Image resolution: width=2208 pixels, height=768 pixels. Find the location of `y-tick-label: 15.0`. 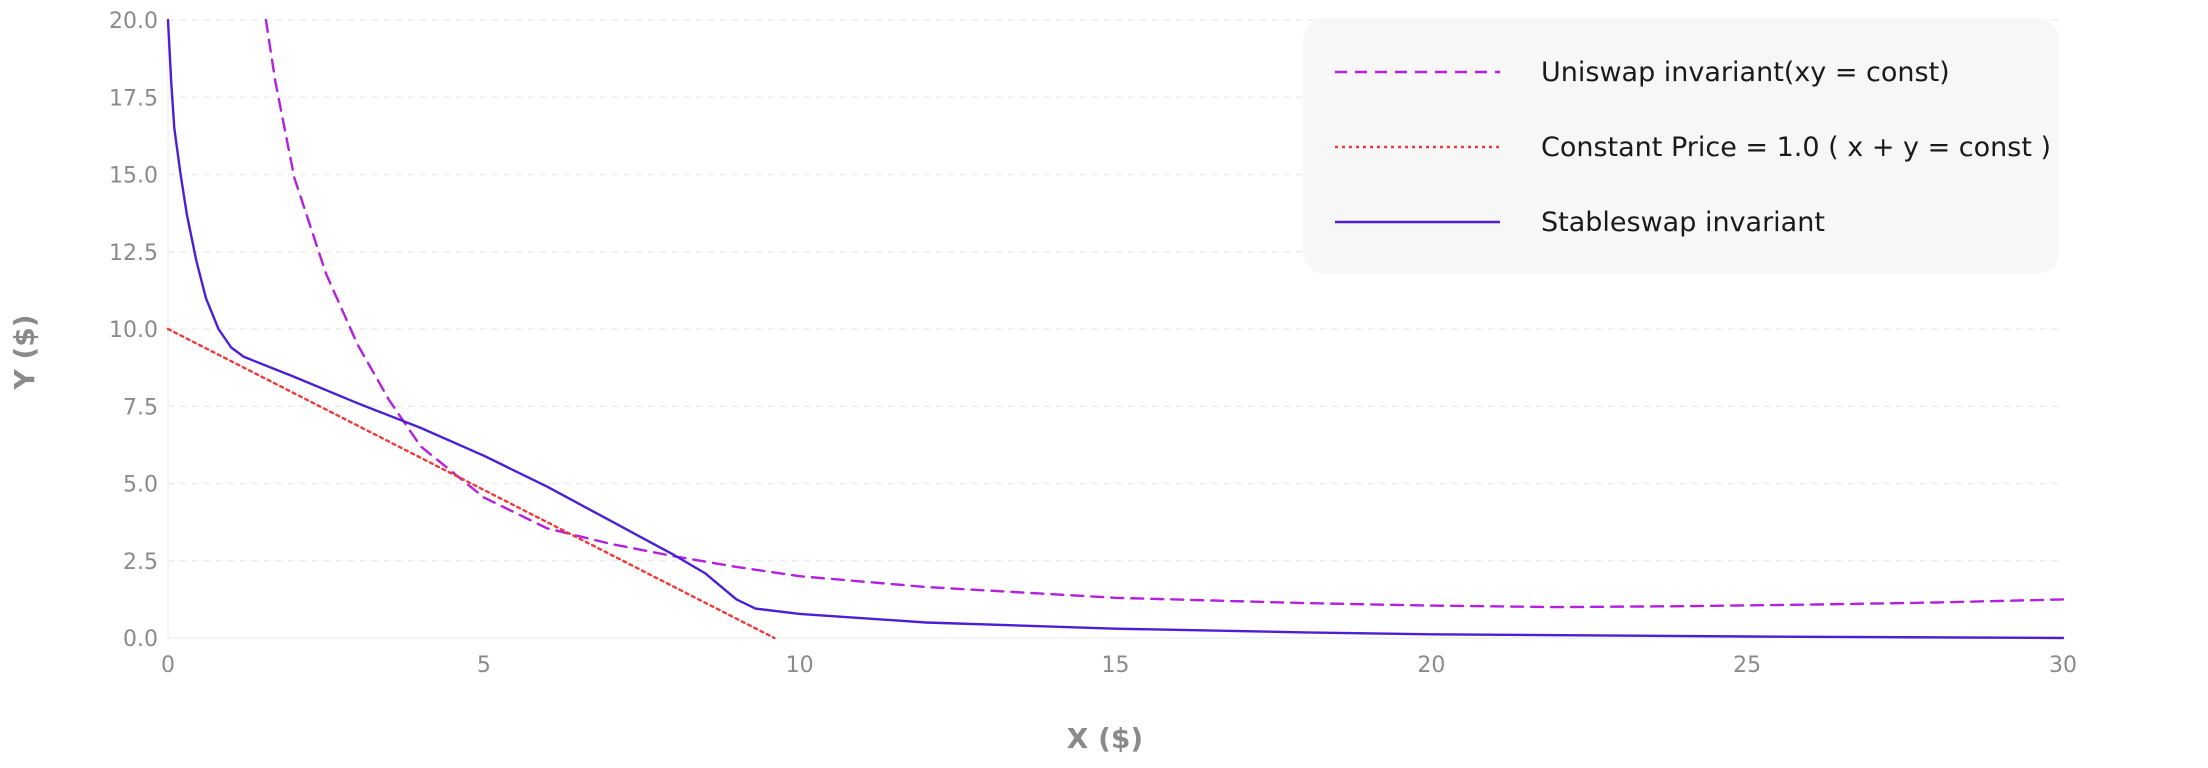

y-tick-label: 15.0 is located at coordinates (133, 176).